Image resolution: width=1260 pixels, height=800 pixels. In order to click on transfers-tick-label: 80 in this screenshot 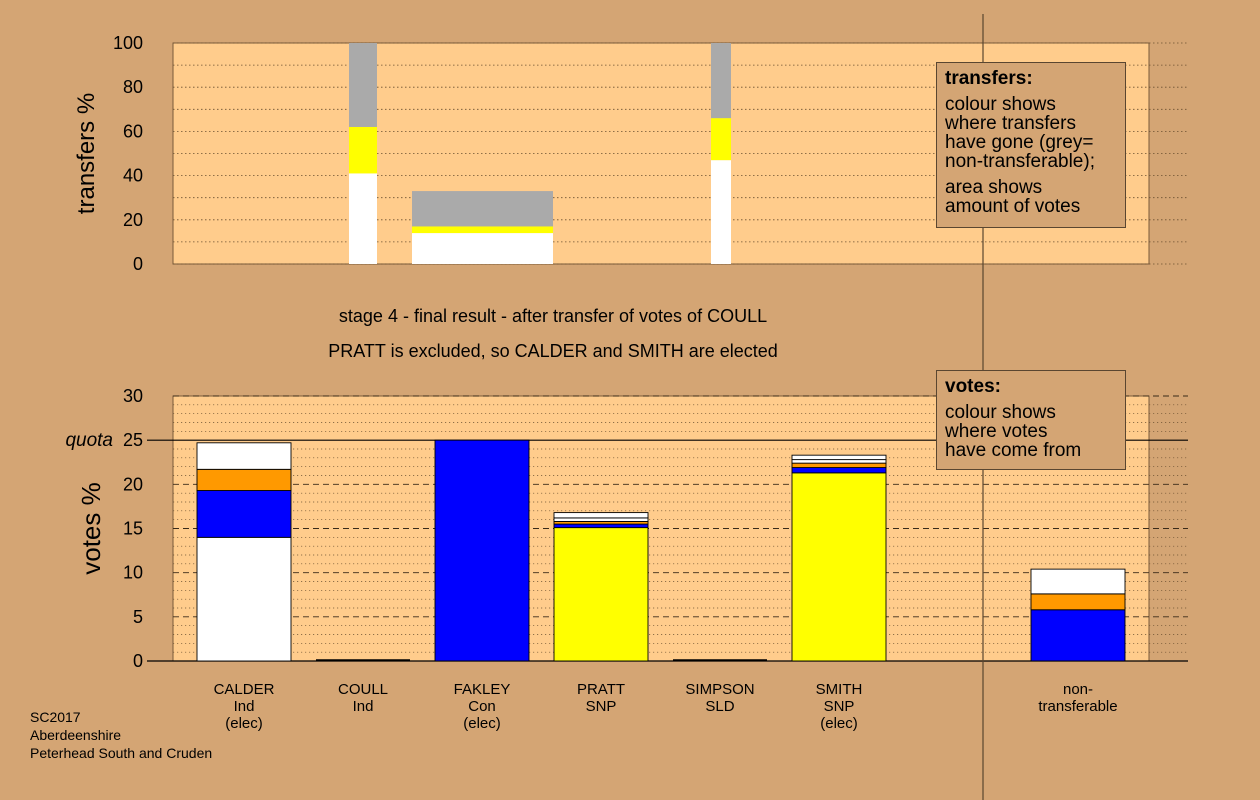, I will do `click(133, 87)`.